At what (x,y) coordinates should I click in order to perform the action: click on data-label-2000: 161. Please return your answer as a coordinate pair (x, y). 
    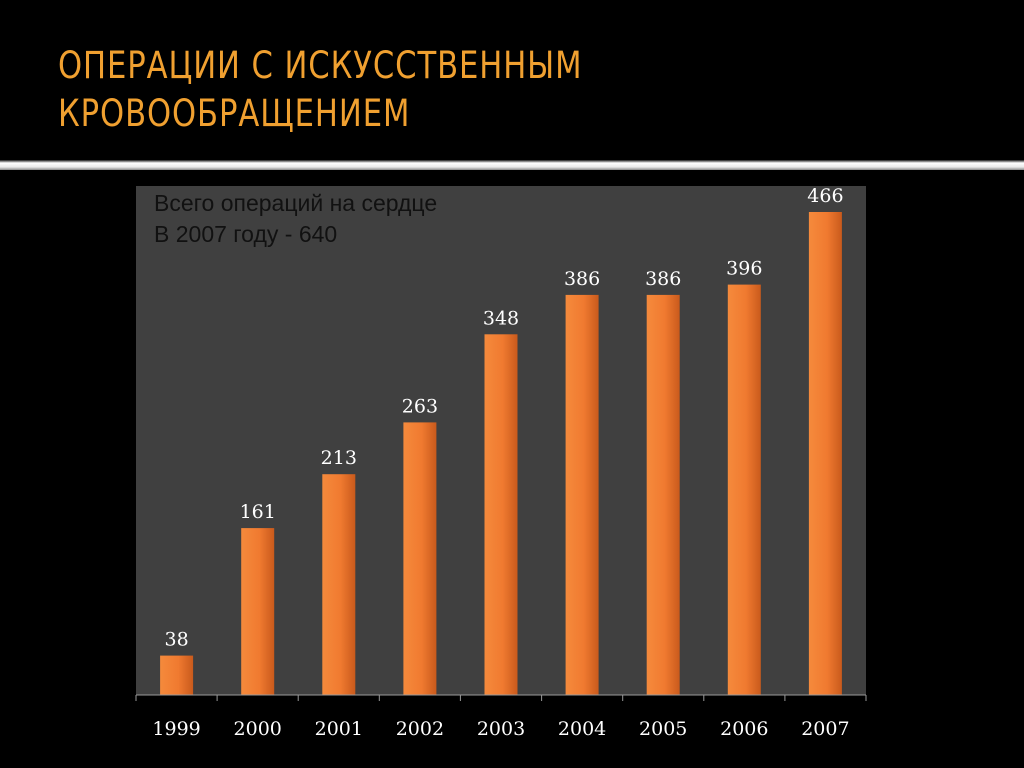
    Looking at the image, I should click on (258, 512).